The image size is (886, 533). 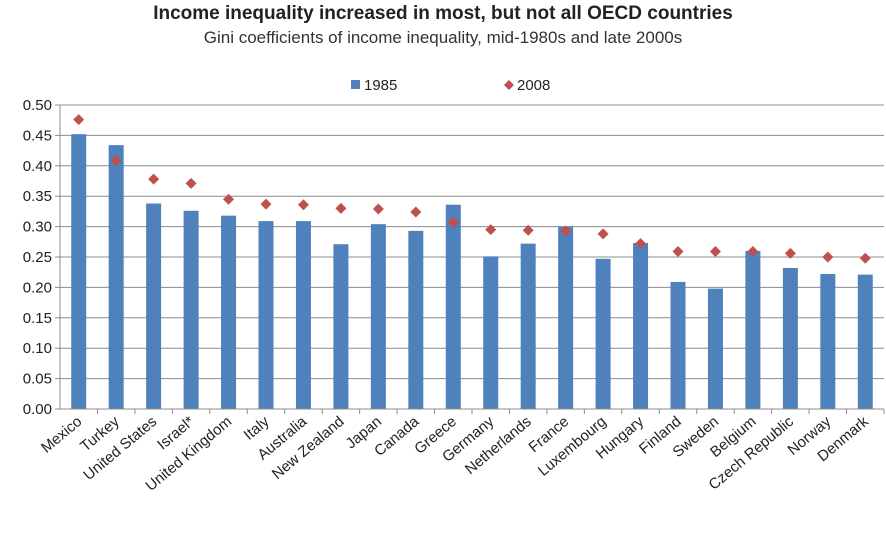 What do you see at coordinates (37, 318) in the screenshot?
I see `y-tick-label: 0.15` at bounding box center [37, 318].